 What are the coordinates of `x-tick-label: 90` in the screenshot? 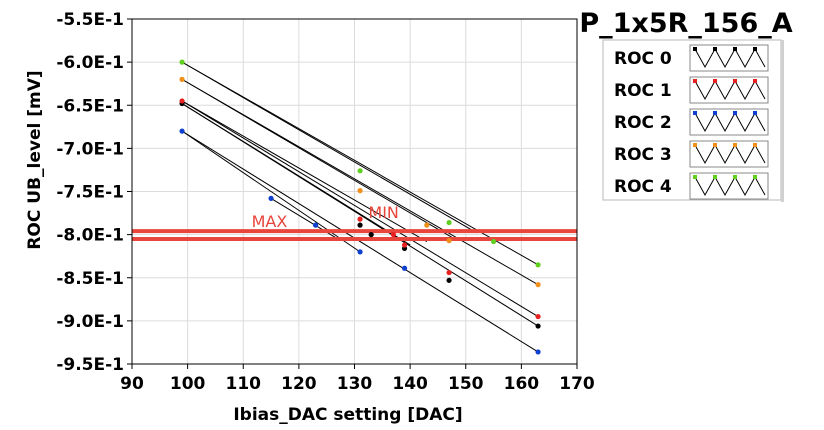 It's located at (132, 384).